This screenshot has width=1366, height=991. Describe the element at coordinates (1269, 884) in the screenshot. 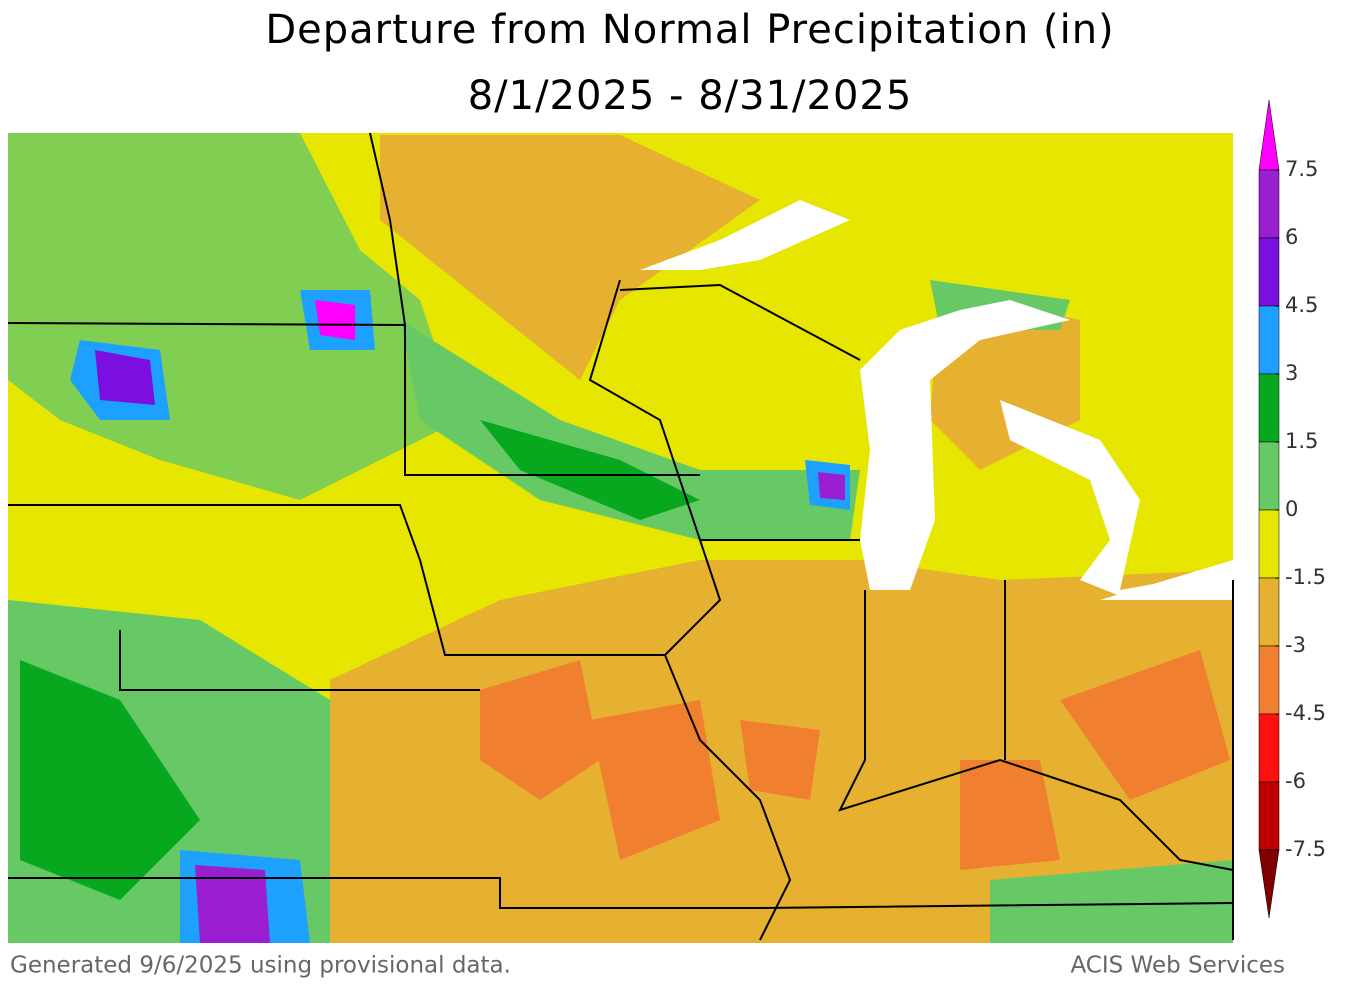

I see `colorbar-arrow-bottom` at that location.